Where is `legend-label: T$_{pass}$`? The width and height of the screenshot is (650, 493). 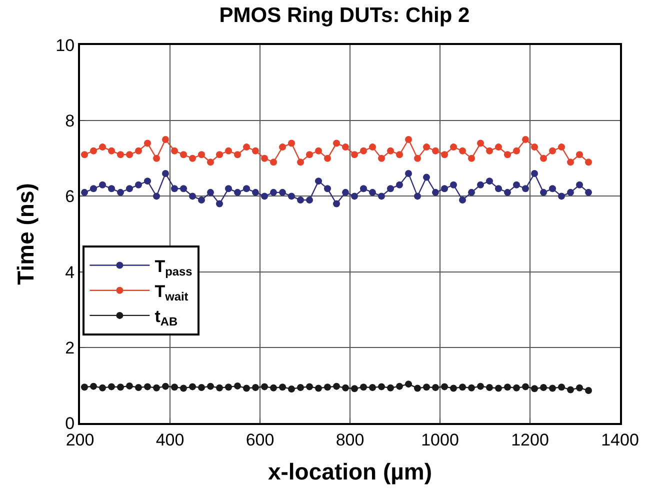 legend-label: T$_{pass}$ is located at coordinates (173, 267).